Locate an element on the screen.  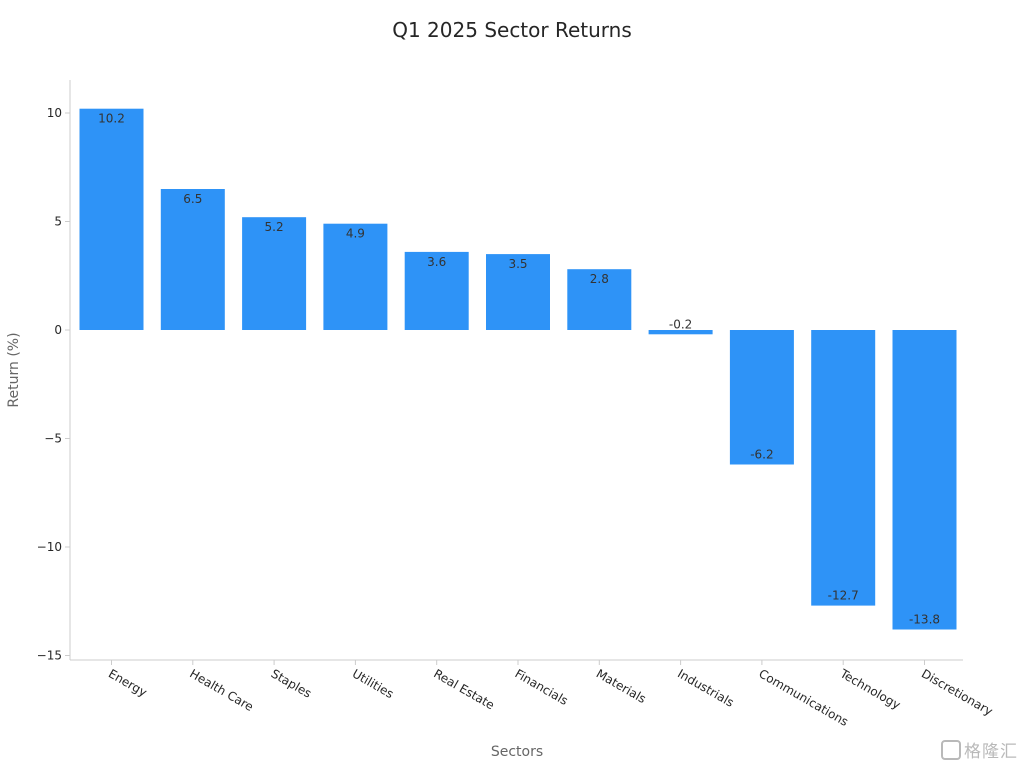
bar-materials is located at coordinates (599, 299).